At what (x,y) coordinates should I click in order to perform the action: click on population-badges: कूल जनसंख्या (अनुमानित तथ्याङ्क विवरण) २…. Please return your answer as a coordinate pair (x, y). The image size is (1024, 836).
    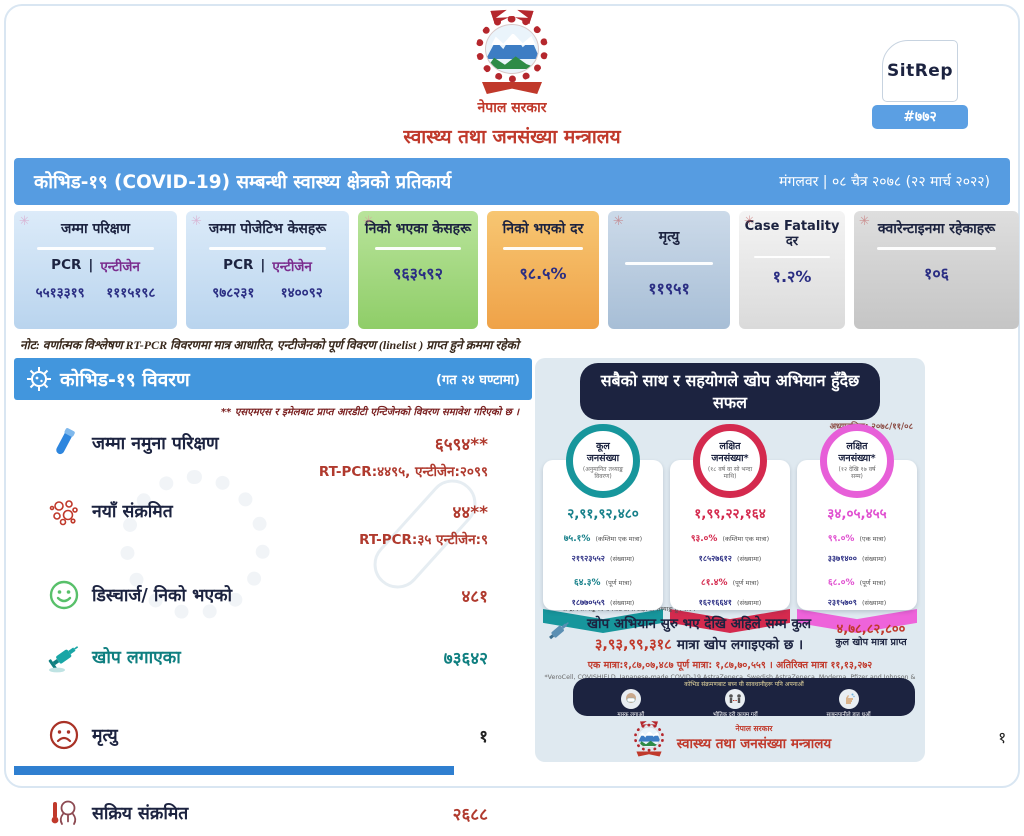
    Looking at the image, I should click on (730, 528).